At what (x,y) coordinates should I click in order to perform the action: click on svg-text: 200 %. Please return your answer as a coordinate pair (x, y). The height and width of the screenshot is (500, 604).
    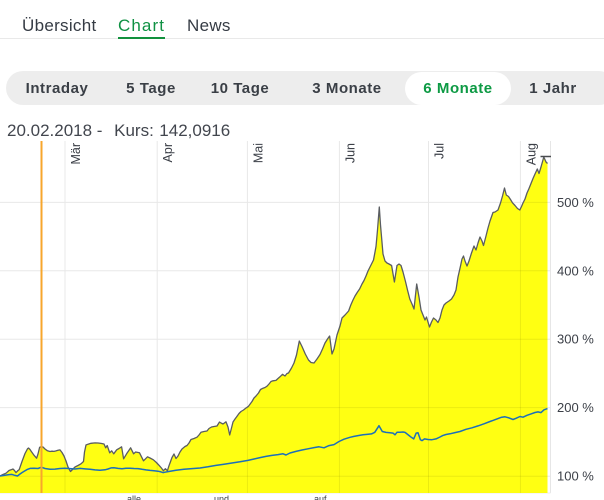
    Looking at the image, I should click on (575, 407).